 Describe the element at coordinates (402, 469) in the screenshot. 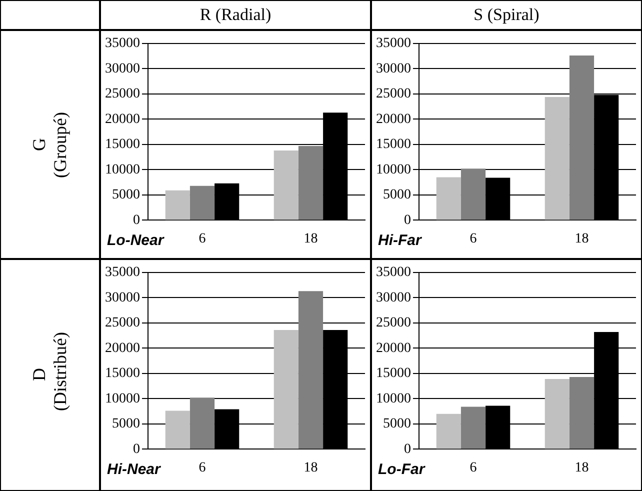

I see `text: Lo-Far` at that location.